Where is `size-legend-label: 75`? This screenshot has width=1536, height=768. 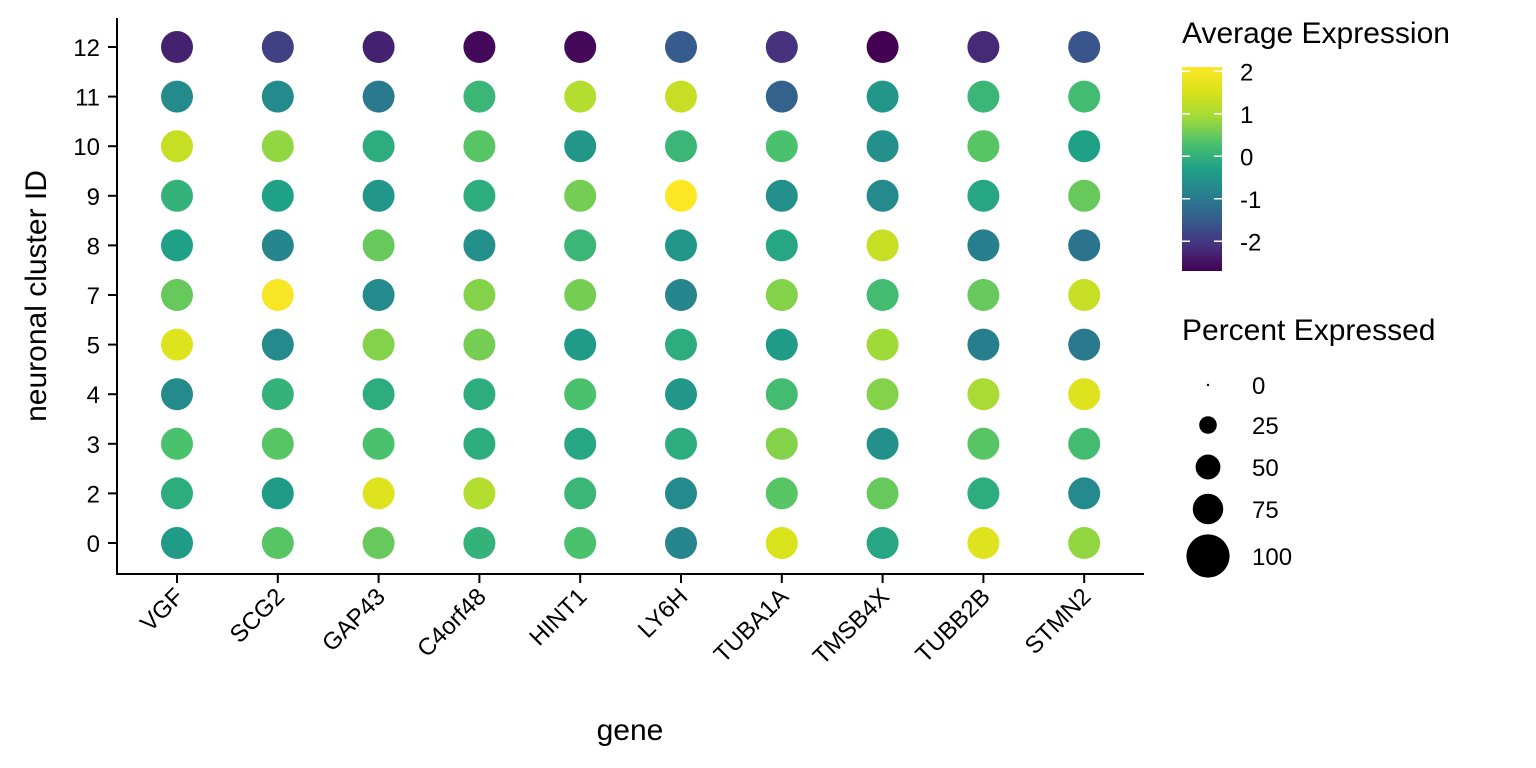
size-legend-label: 75 is located at coordinates (1265, 510).